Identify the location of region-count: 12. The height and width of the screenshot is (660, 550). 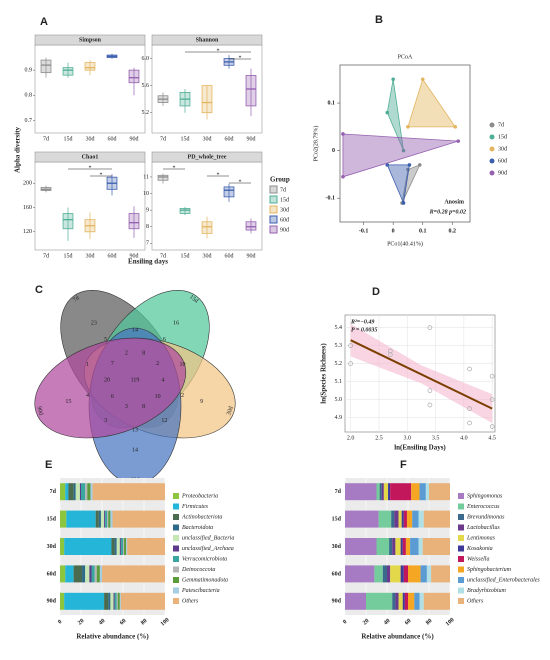
(164, 421).